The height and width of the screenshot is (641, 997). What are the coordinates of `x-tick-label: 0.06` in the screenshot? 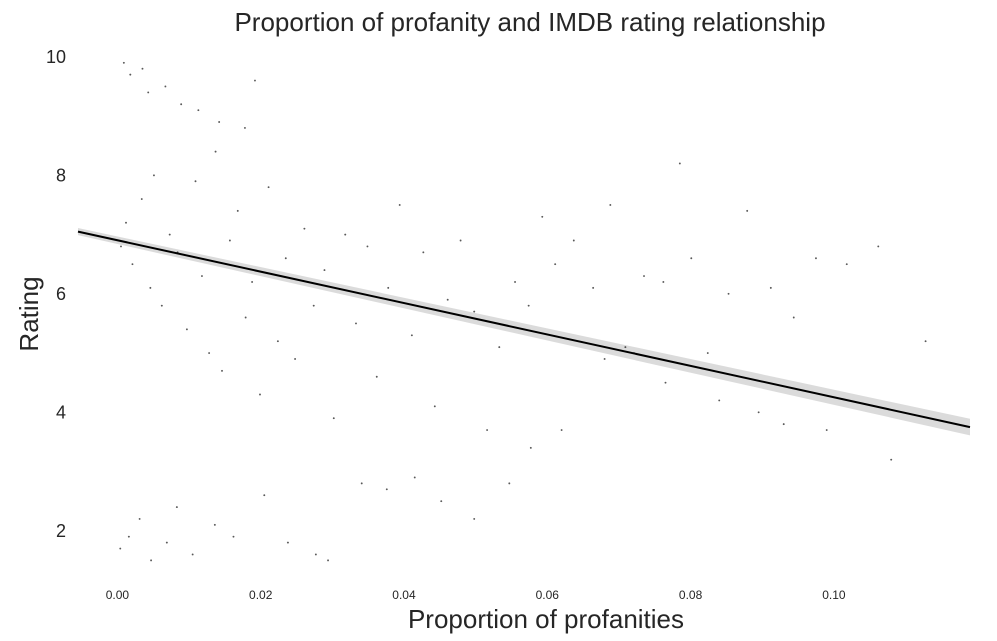 It's located at (548, 595).